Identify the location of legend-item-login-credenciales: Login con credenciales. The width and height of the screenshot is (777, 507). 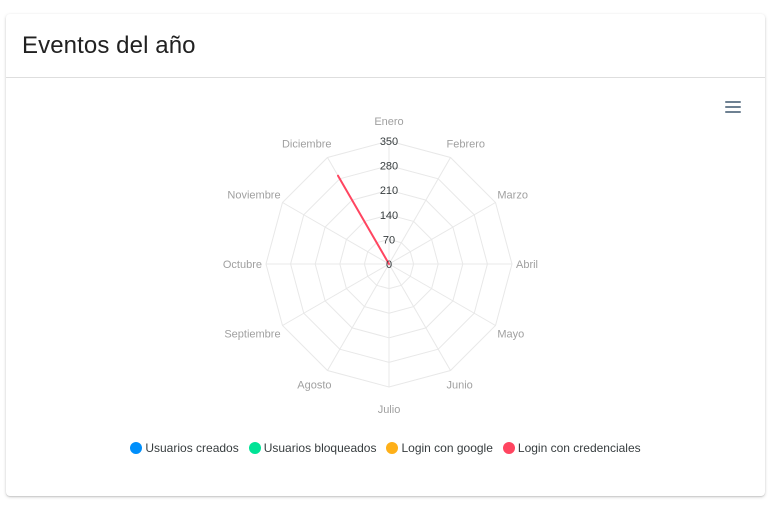
(571, 448).